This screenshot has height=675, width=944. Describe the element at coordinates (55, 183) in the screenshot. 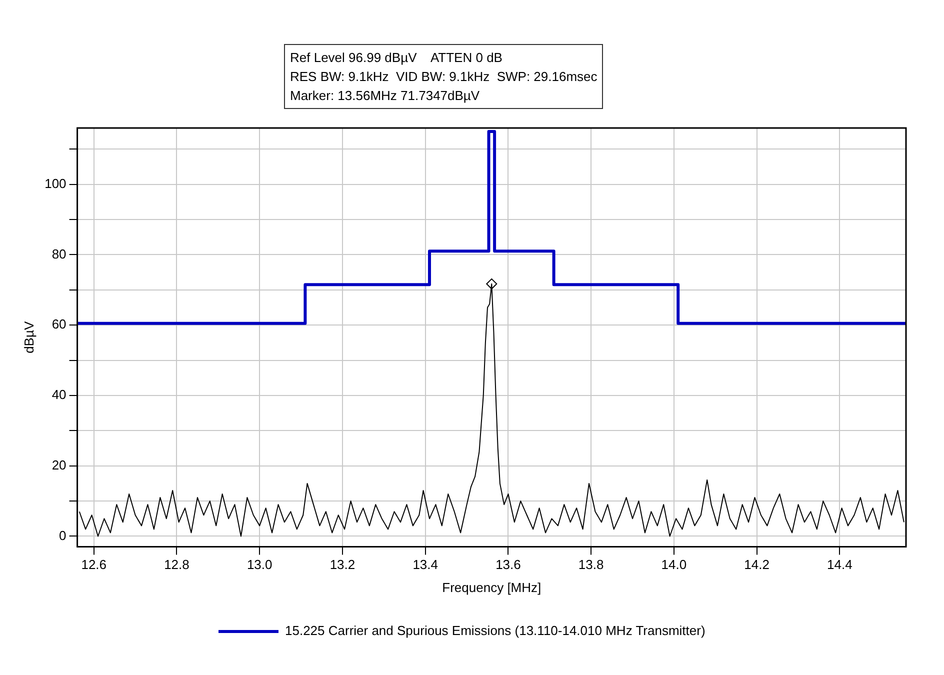

I see `y-tick-label: 100` at that location.